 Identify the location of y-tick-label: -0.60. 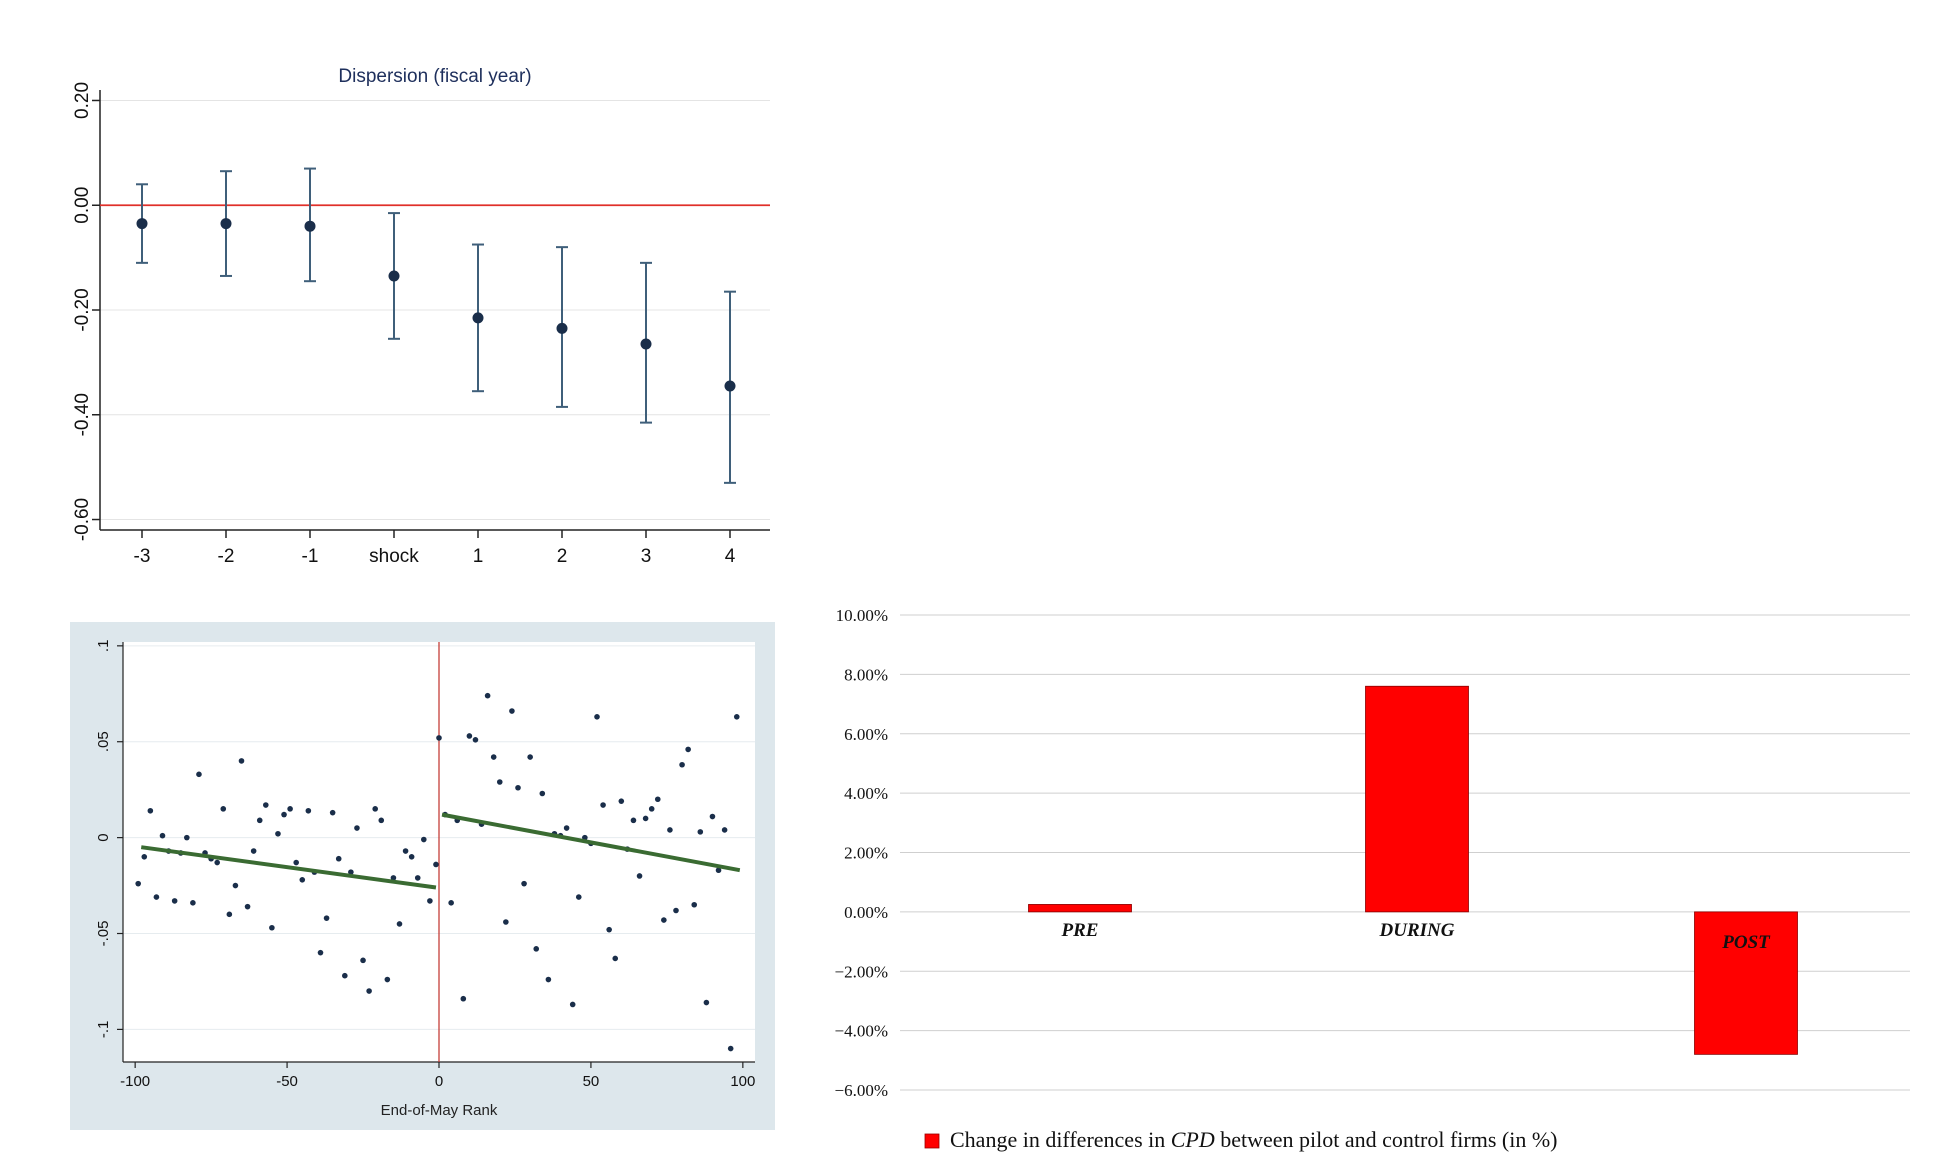
(82, 519).